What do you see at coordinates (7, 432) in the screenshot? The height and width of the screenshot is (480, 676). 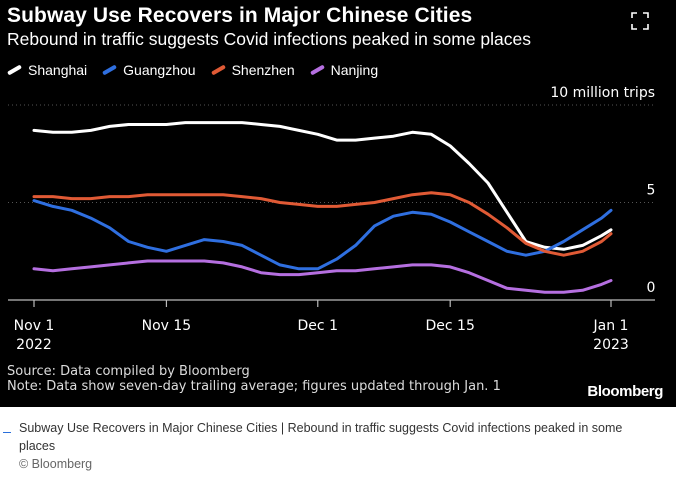 I see `caption-marker` at bounding box center [7, 432].